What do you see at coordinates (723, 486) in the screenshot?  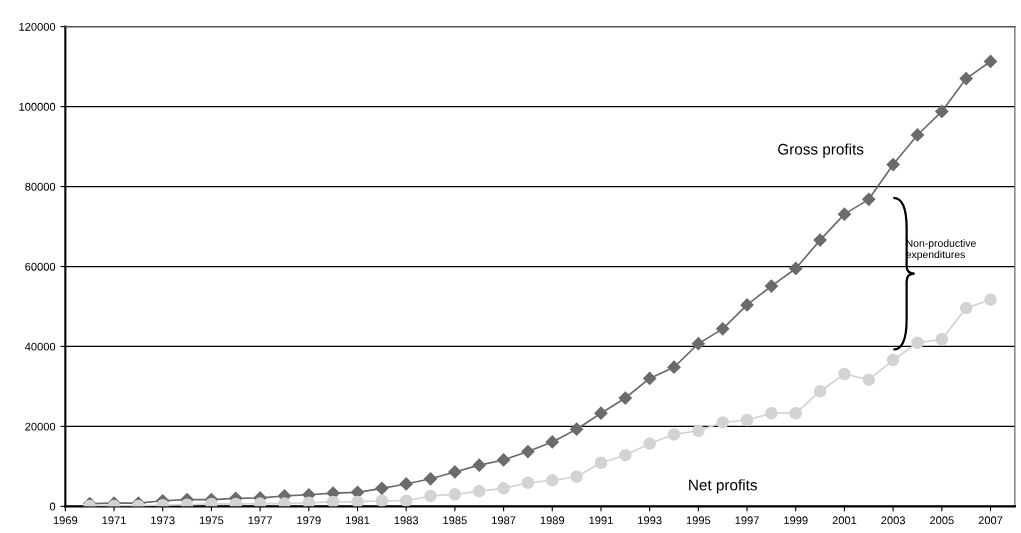 I see `text: Net profits` at bounding box center [723, 486].